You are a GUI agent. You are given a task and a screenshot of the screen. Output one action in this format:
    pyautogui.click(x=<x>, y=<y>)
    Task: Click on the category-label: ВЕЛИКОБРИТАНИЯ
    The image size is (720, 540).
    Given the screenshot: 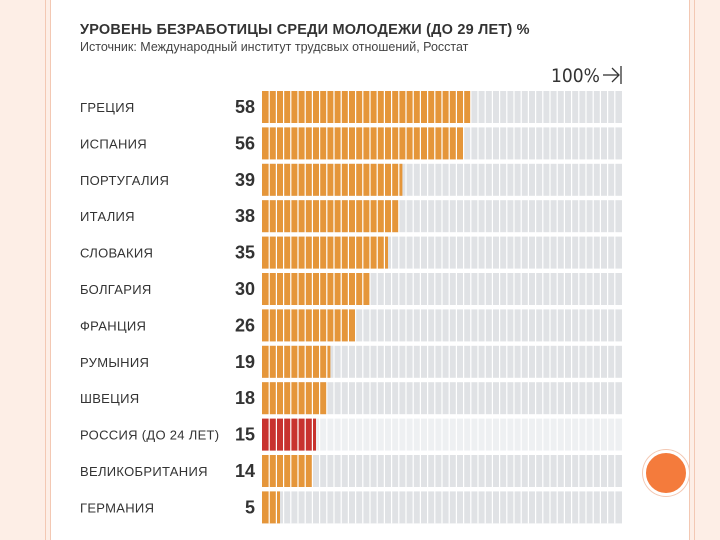 What is the action you would take?
    pyautogui.click(x=144, y=471)
    